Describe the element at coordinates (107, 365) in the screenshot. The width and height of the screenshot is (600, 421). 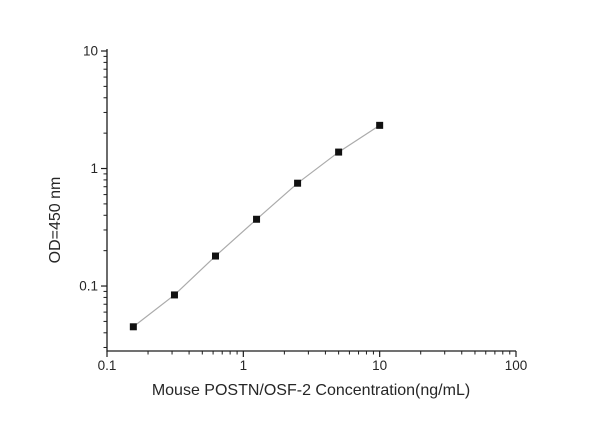
I see `x-tick-label: 0.1` at that location.